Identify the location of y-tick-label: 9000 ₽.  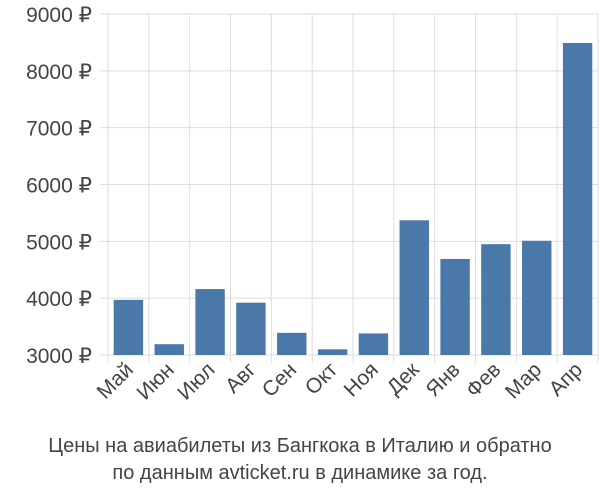
(59, 15).